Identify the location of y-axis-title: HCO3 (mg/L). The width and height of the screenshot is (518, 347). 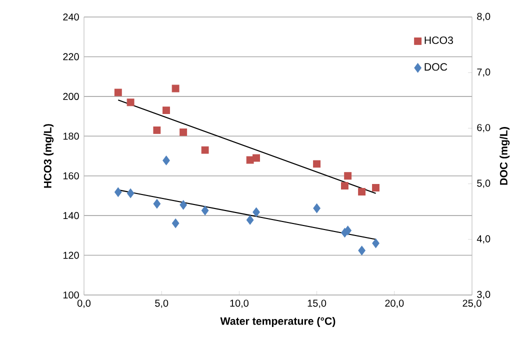
(49, 156).